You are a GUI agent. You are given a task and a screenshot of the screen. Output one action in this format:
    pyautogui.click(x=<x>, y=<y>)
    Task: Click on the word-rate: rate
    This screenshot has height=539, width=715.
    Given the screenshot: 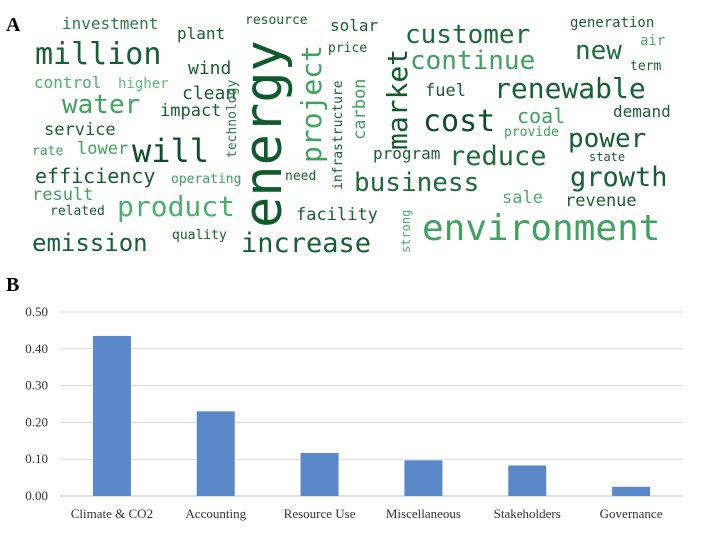 What is the action you would take?
    pyautogui.click(x=48, y=151)
    